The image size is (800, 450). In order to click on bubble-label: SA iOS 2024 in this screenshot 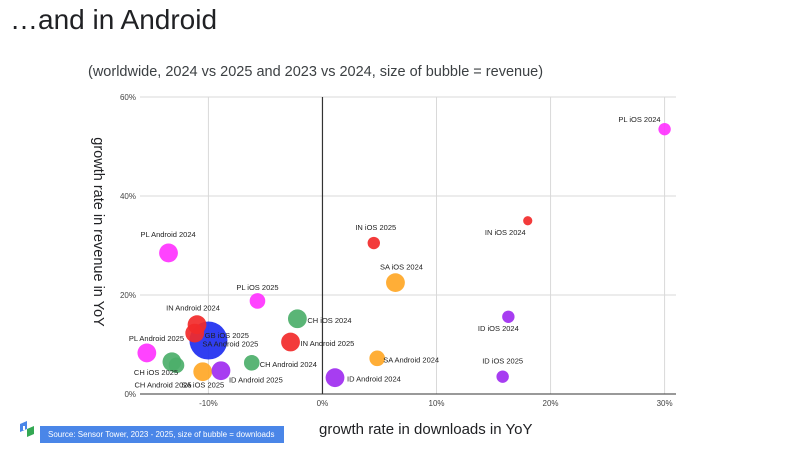, I will do `click(401, 267)`.